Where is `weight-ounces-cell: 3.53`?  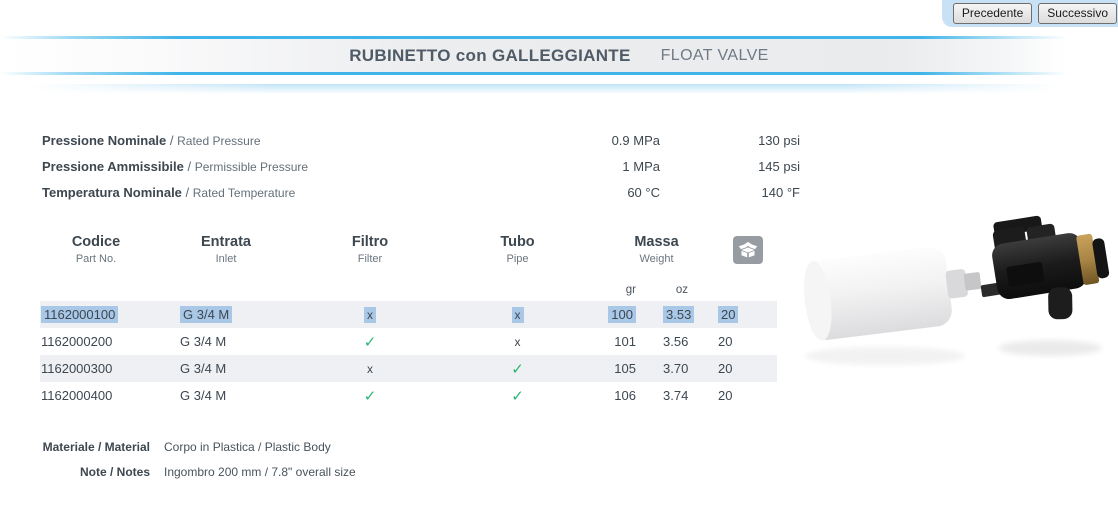
weight-ounces-cell: 3.53 is located at coordinates (690, 314).